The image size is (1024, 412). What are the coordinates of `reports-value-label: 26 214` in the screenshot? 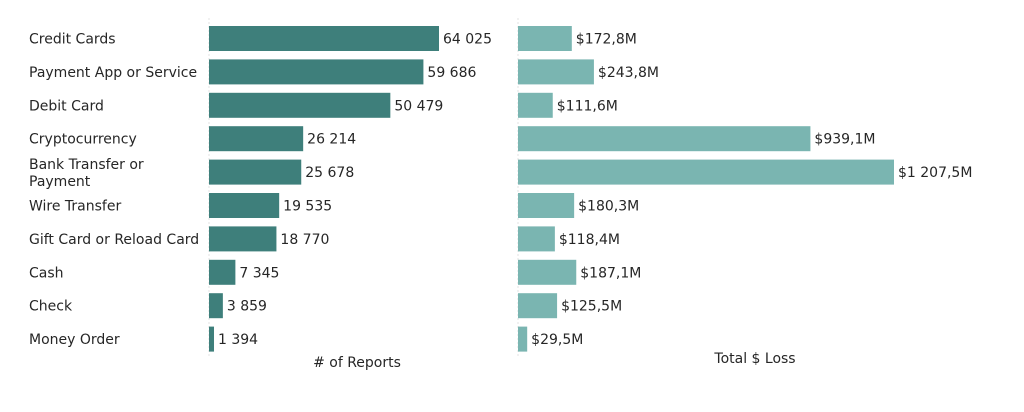 It's located at (331, 140).